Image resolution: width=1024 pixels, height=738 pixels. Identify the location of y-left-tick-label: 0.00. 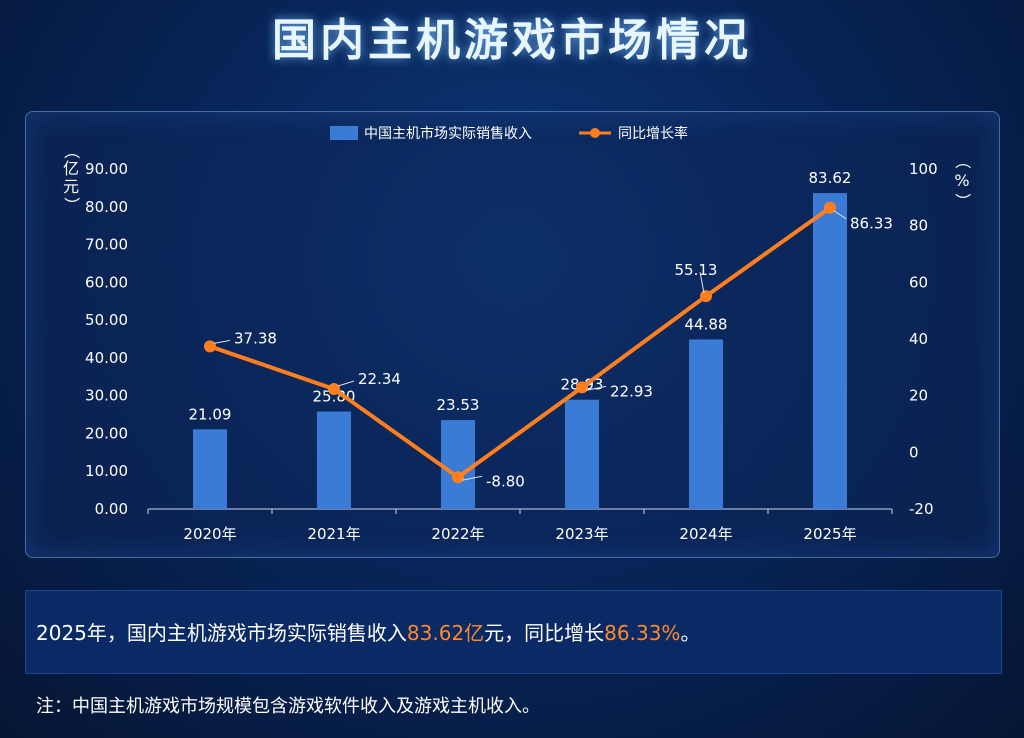
(111, 509).